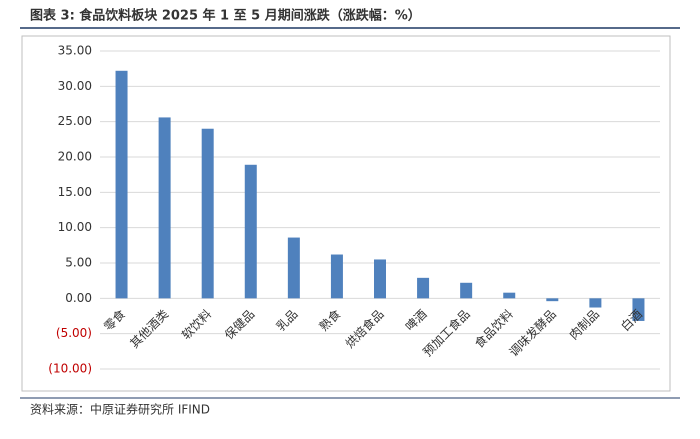 This screenshot has width=700, height=439. Describe the element at coordinates (416, 320) in the screenshot. I see `x-tick-label: 啤酒` at that location.